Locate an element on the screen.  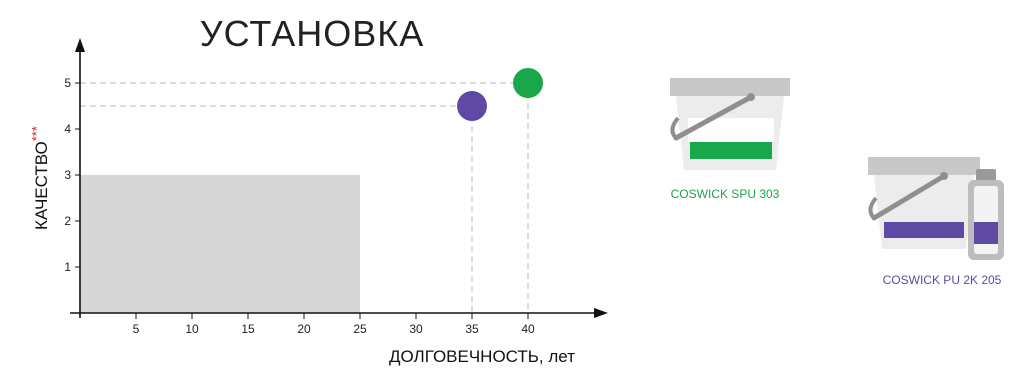
region-rect is located at coordinates (220, 244).